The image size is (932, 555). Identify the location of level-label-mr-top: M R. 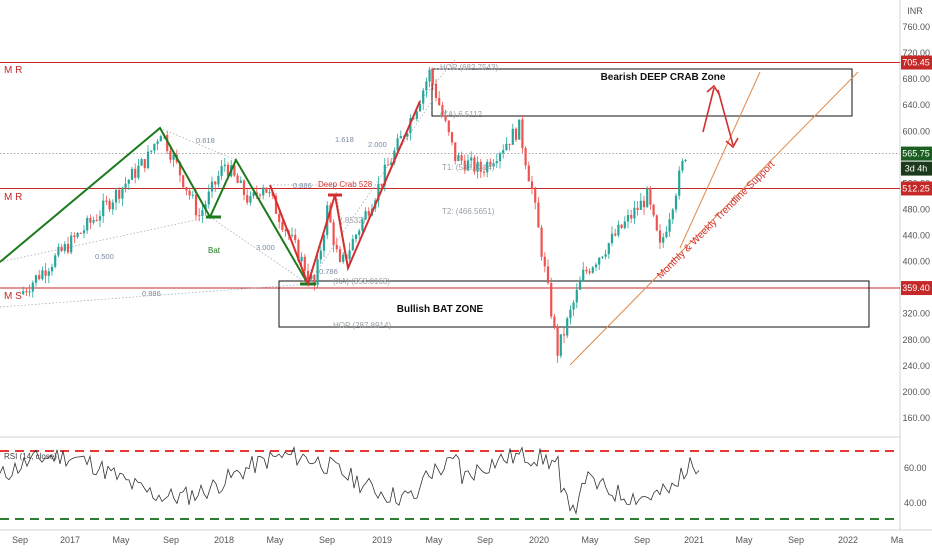
(13, 70).